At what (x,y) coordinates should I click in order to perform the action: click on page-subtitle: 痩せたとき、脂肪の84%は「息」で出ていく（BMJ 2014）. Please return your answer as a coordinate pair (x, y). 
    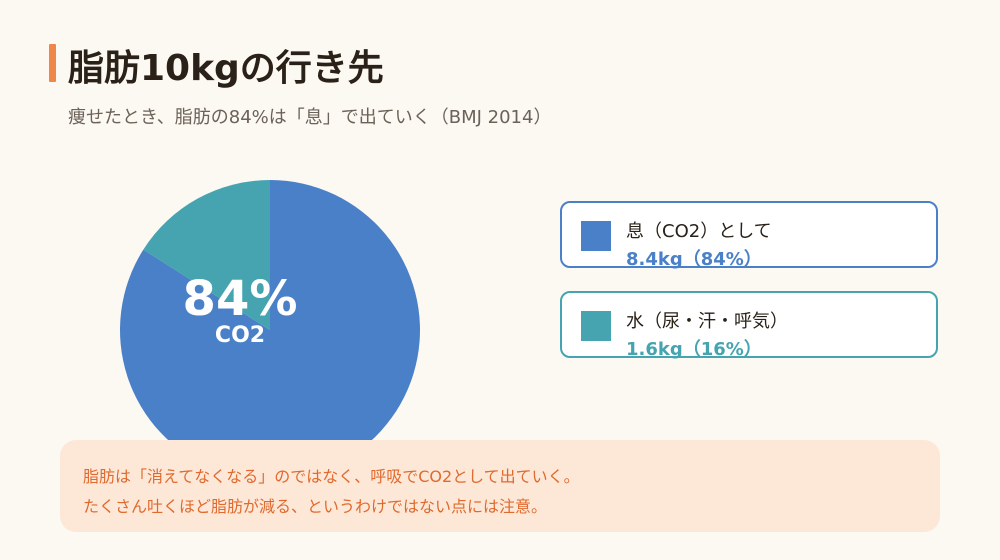
    Looking at the image, I should click on (310, 117).